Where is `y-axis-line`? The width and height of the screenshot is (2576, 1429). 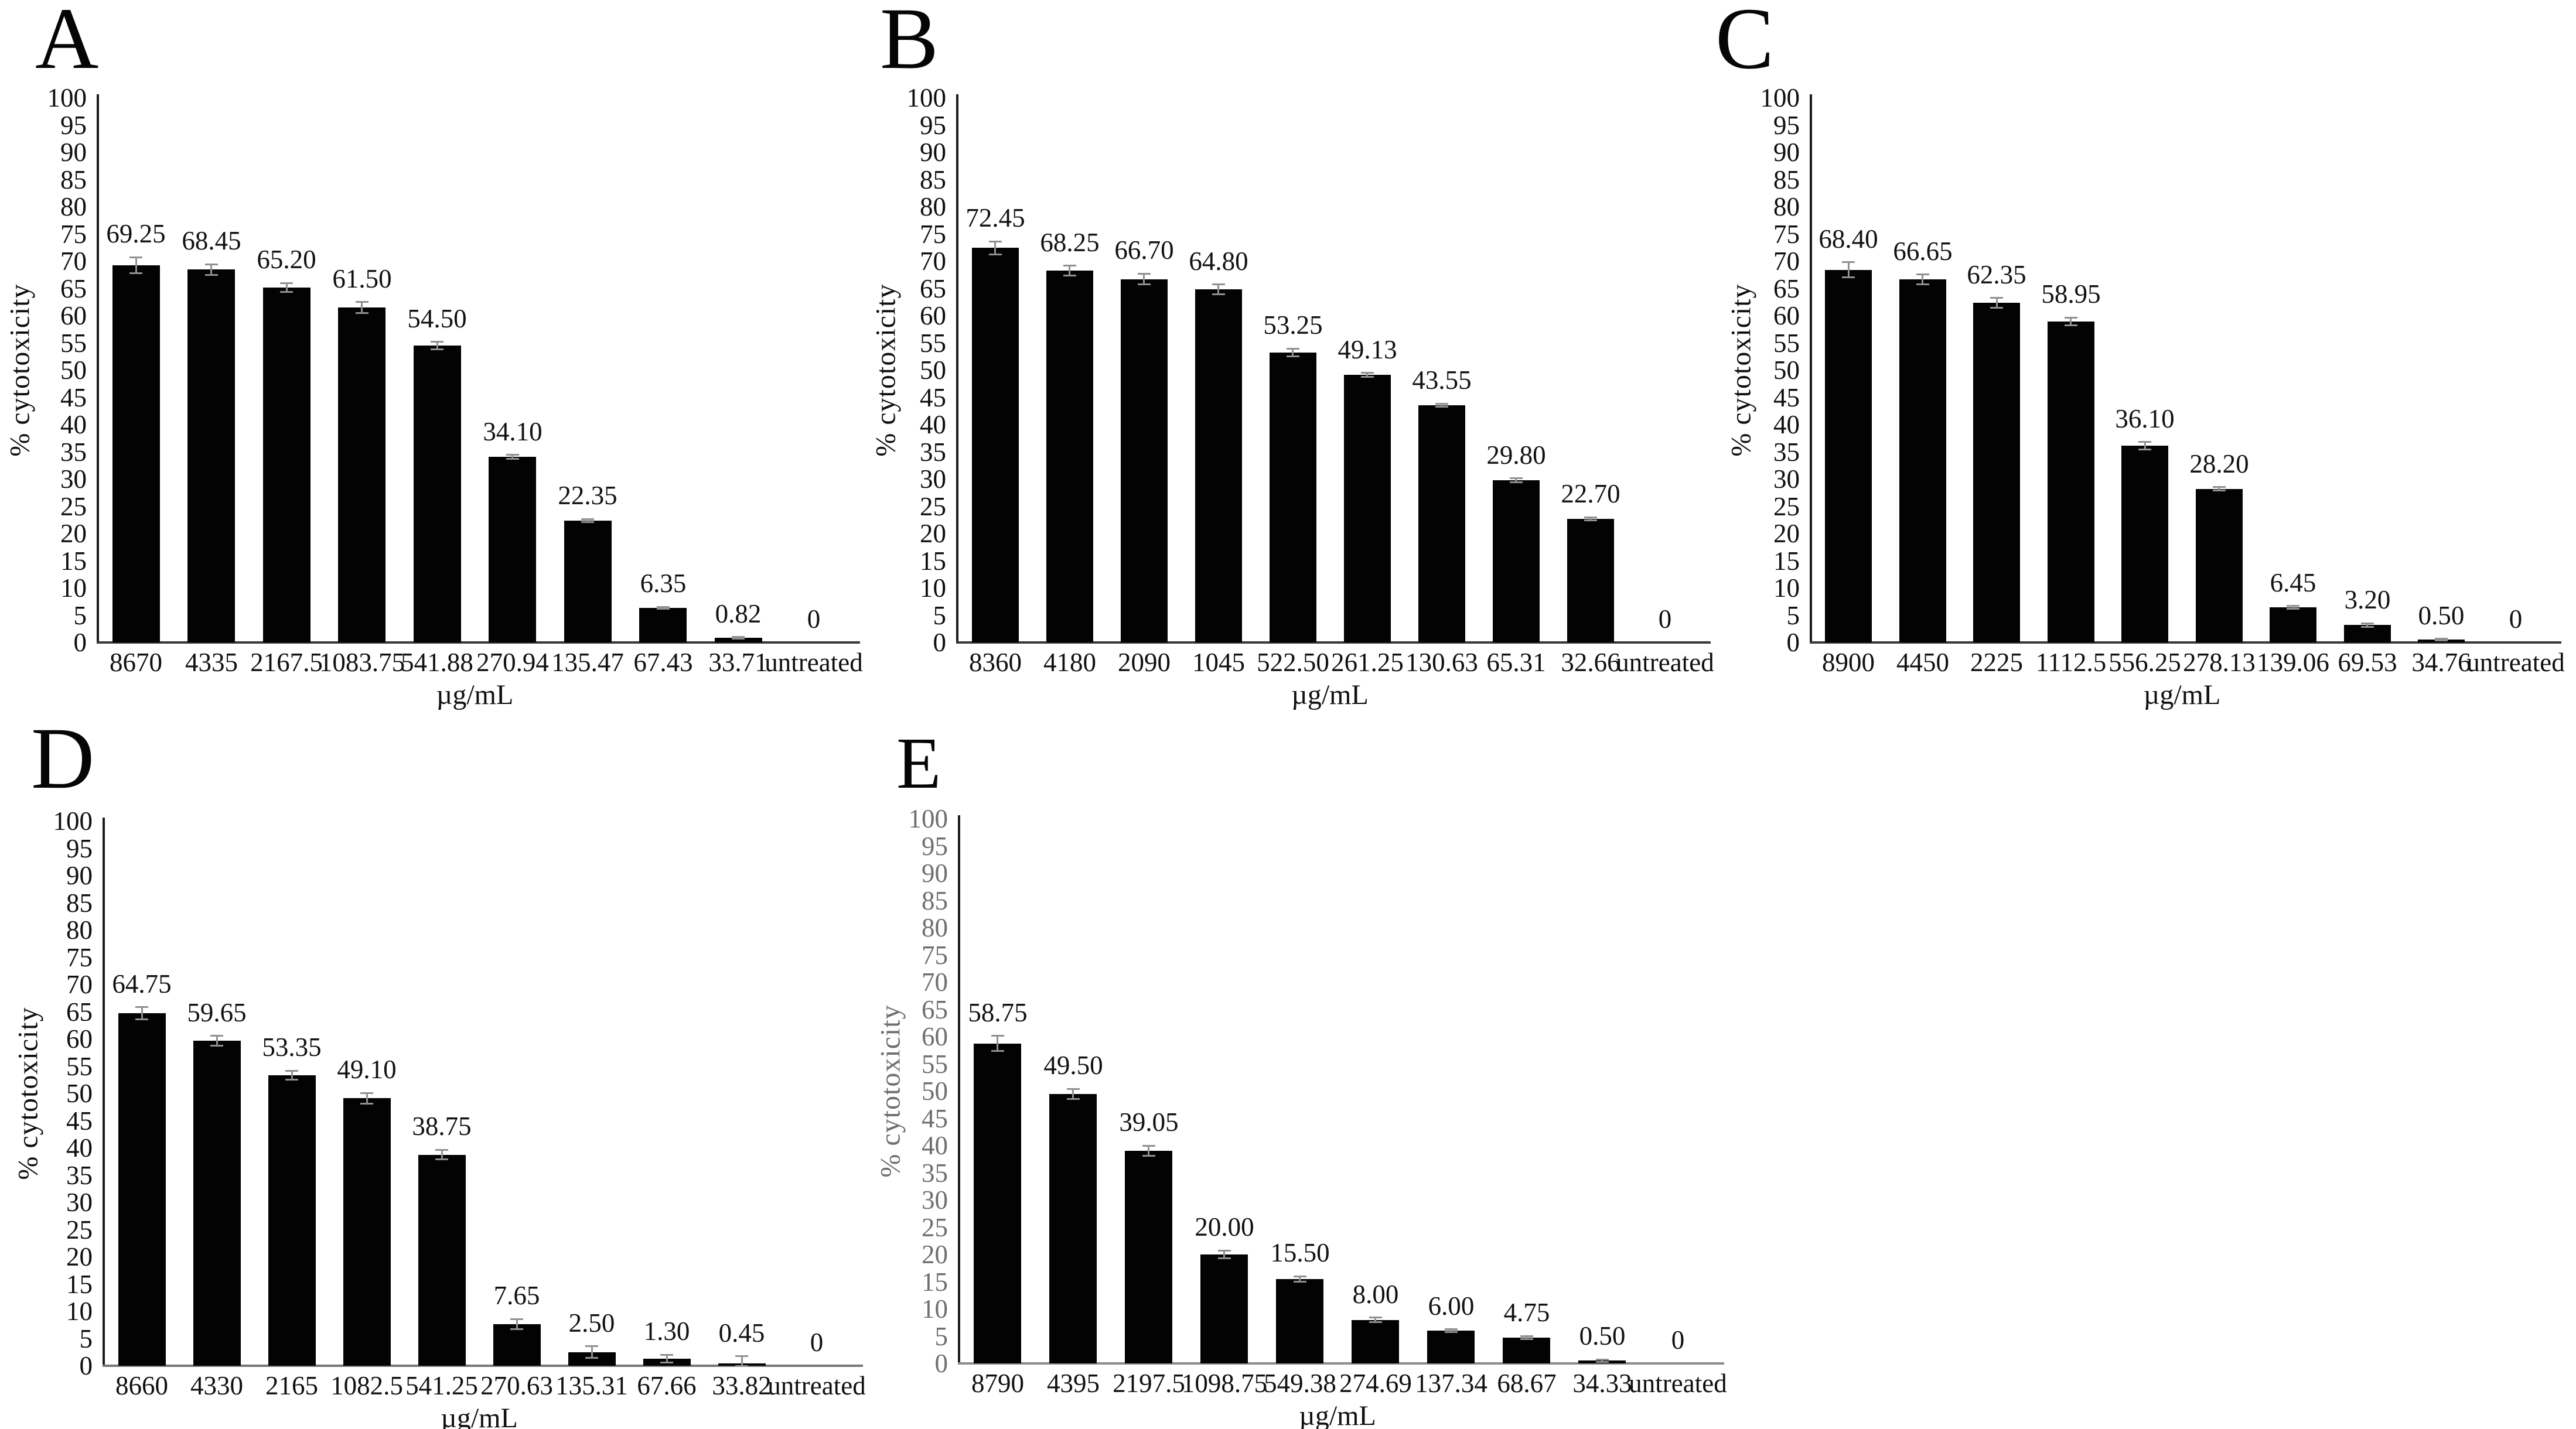
y-axis-line is located at coordinates (959, 1089).